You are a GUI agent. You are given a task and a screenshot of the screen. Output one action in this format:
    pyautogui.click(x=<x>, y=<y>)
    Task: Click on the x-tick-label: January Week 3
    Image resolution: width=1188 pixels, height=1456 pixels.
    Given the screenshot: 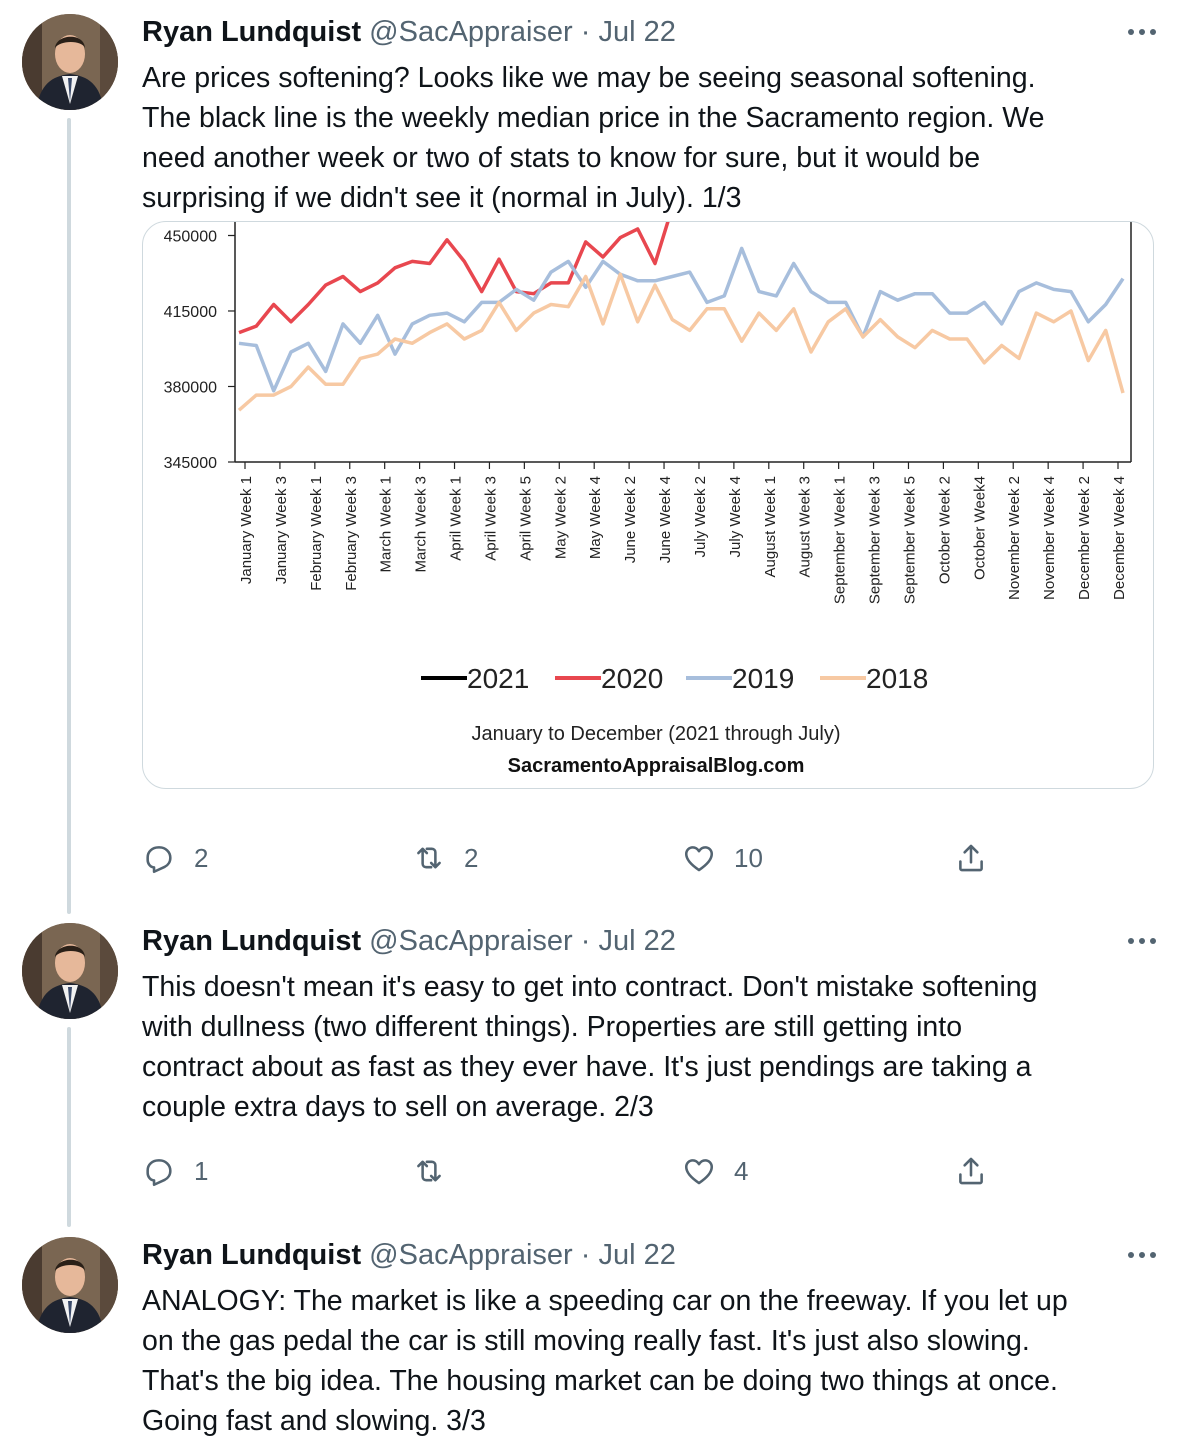 What is the action you would take?
    pyautogui.click(x=281, y=530)
    